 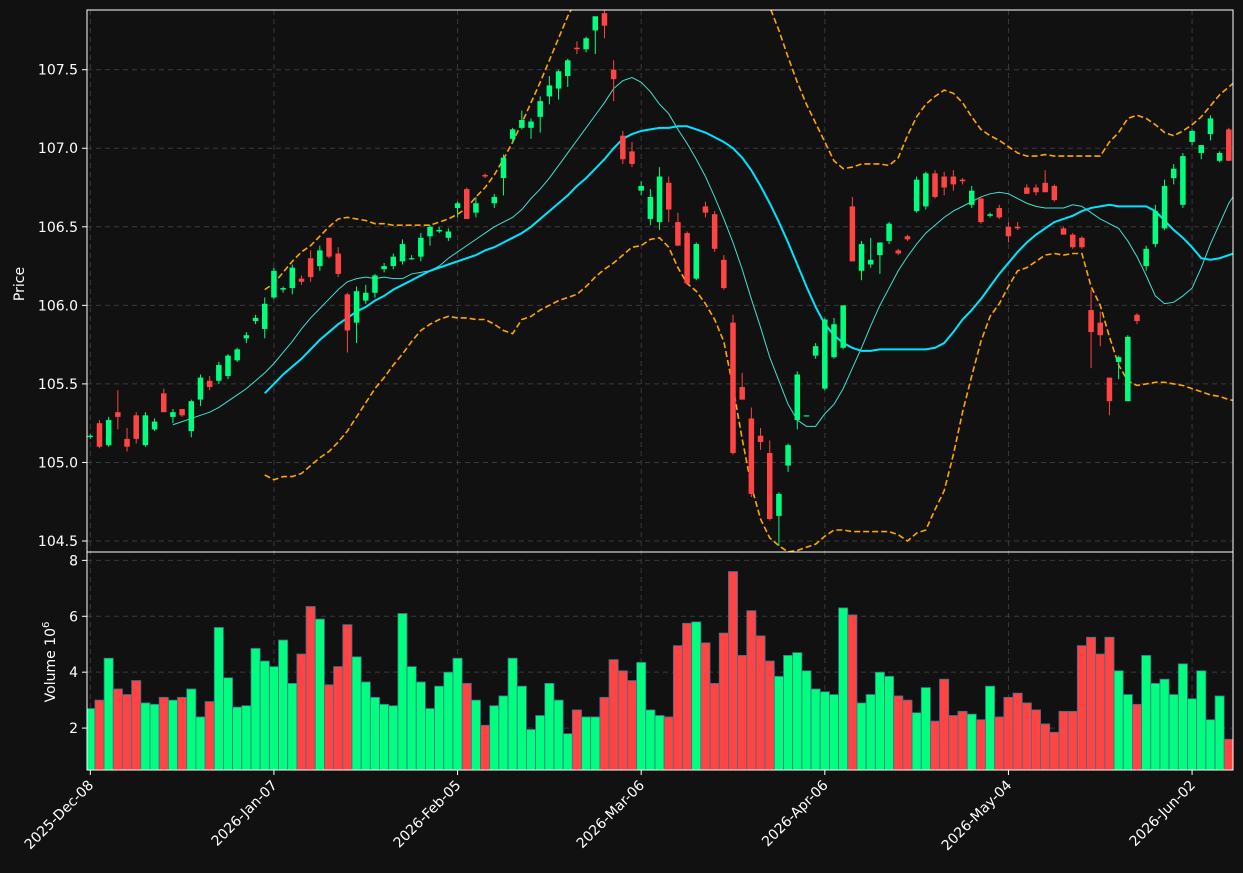 I want to click on price-tick-label: 104.5, so click(x=58, y=542).